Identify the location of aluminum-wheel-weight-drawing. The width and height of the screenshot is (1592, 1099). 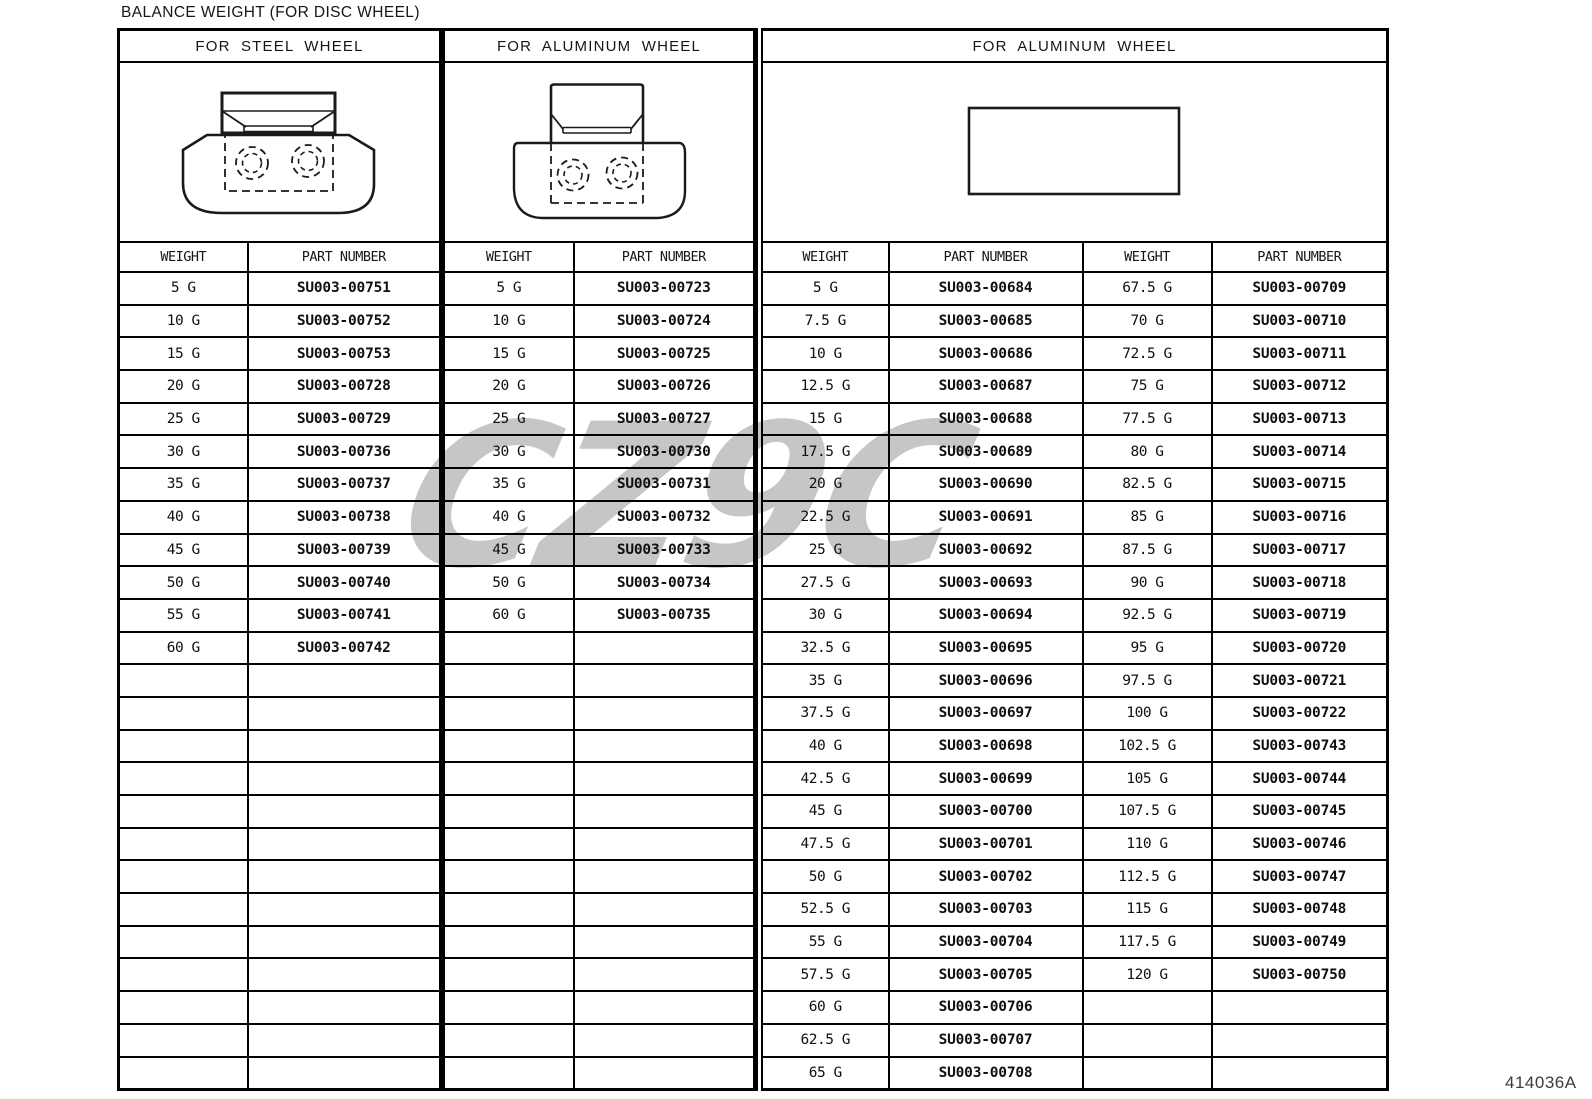
(599, 151).